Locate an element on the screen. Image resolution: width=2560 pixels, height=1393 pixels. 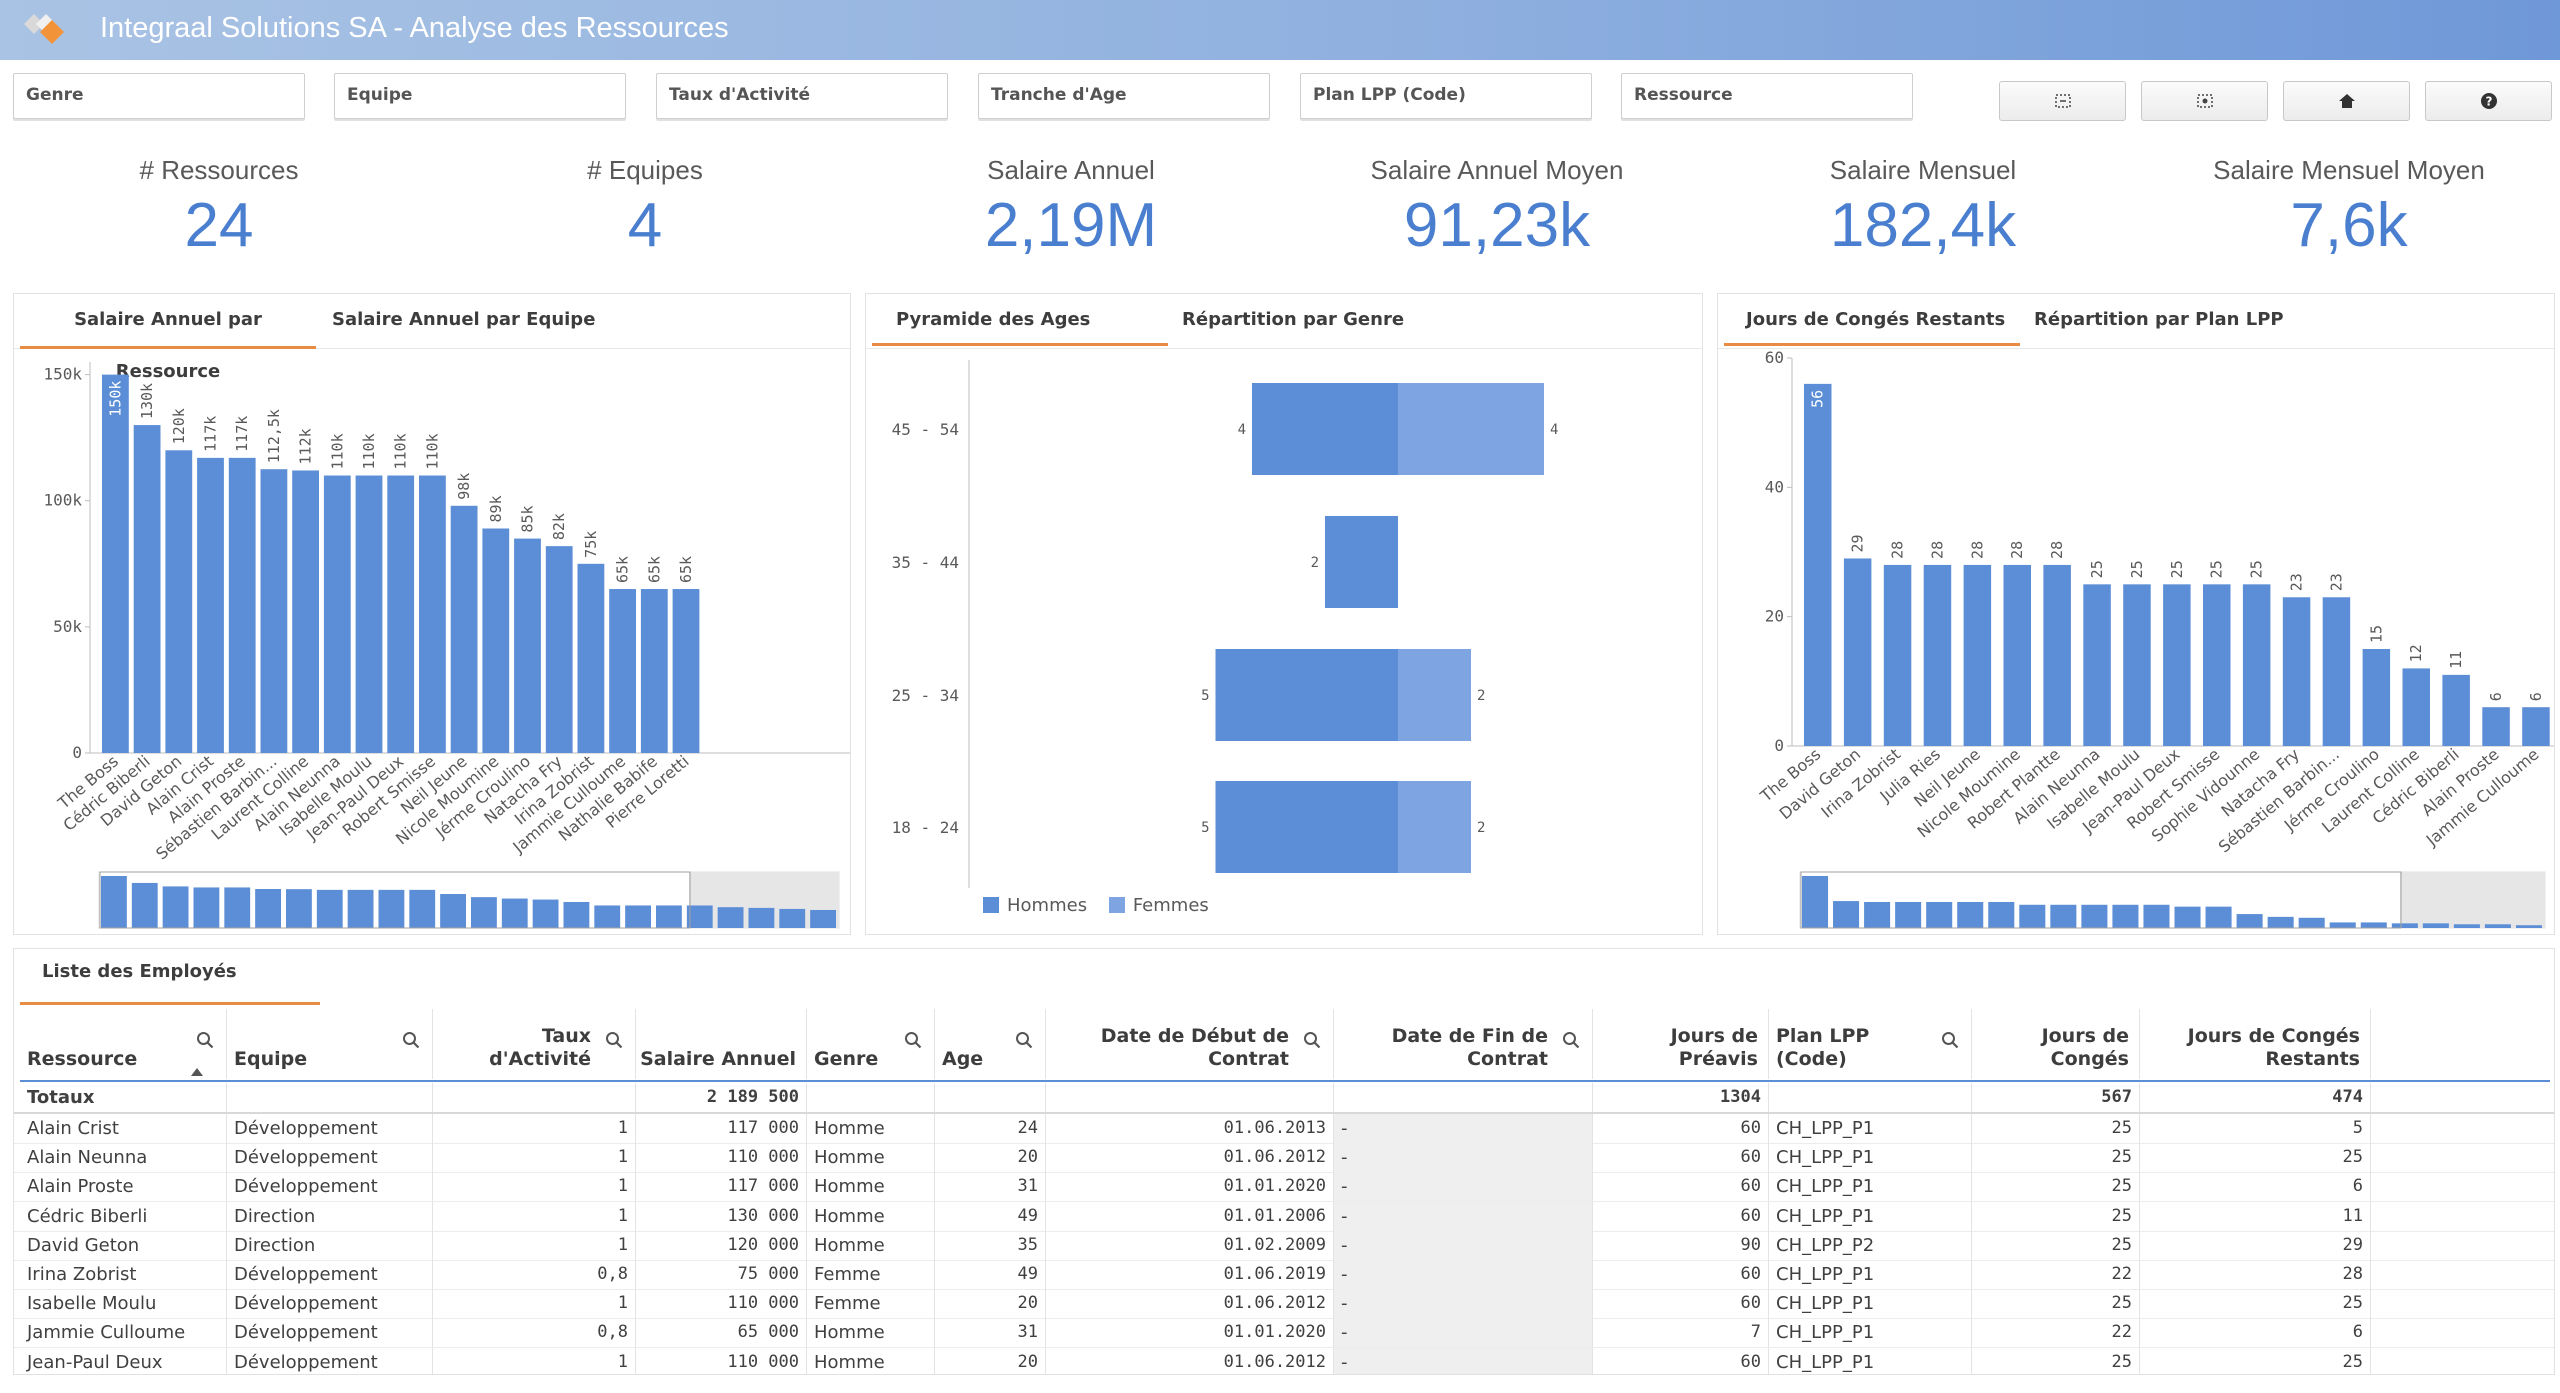
column-header: Jours de Congés is located at coordinates (2056, 1044).